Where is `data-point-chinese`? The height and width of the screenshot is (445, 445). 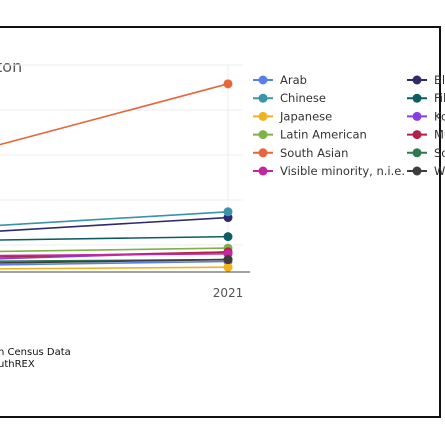
data-point-chinese is located at coordinates (228, 212).